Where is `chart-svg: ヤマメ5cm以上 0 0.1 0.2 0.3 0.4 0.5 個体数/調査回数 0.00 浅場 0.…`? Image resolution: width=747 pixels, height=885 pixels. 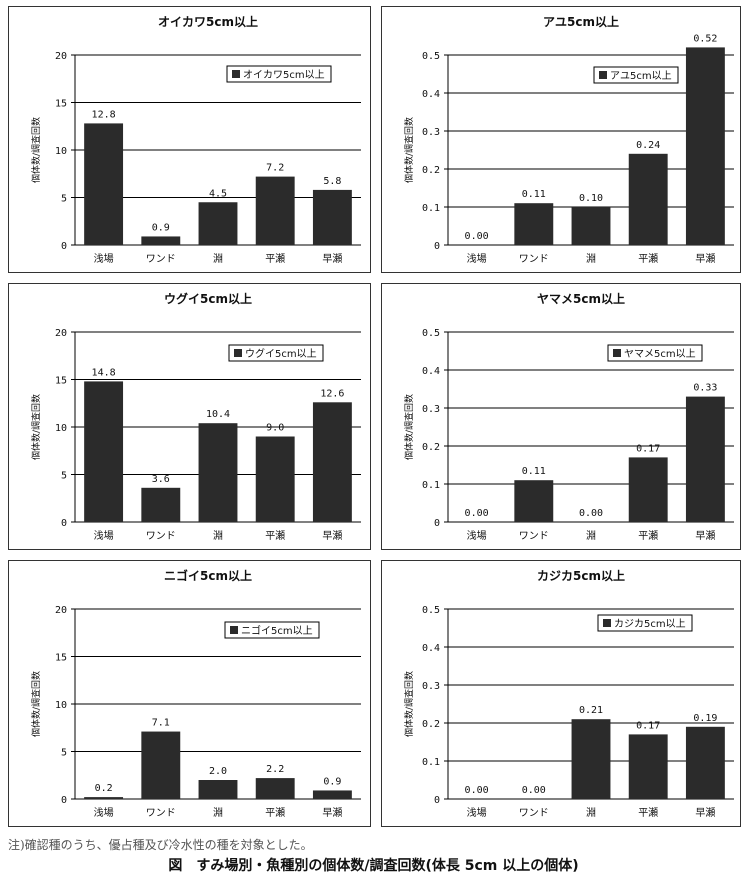
chart-svg: ヤマメ5cm以上 0 0.1 0.2 0.3 0.4 0.5 個体数/調査回数 0.00 浅場 0.… is located at coordinates (568, 416).